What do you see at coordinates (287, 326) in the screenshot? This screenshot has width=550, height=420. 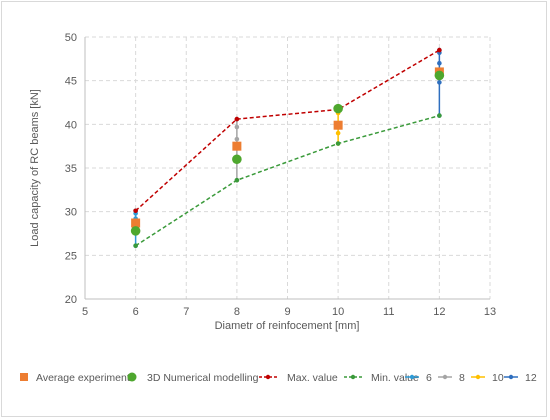 I see `x-axis-label: Diametr of reinfocement [mm]` at bounding box center [287, 326].